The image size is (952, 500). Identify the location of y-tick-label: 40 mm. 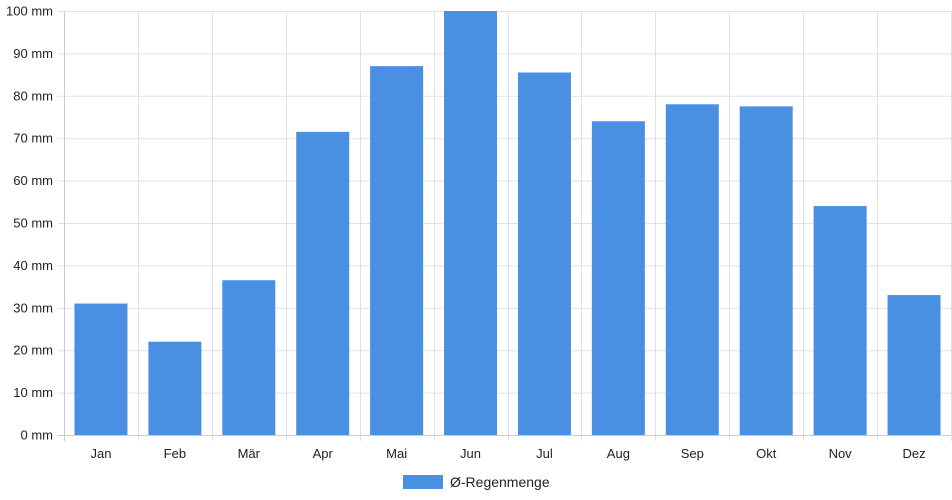
(33, 265).